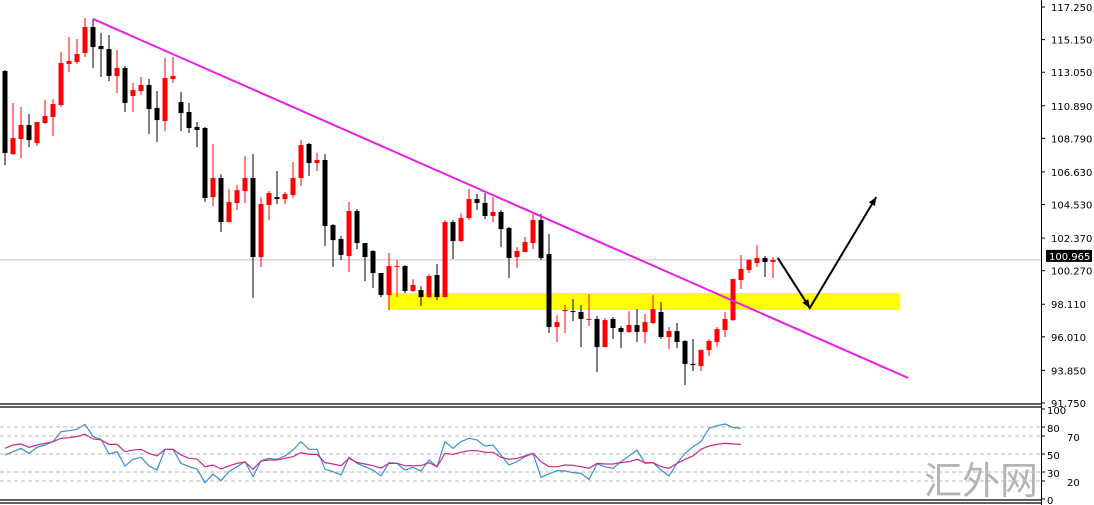  What do you see at coordinates (1071, 8) in the screenshot?
I see `price-tick-label: 117.250` at bounding box center [1071, 8].